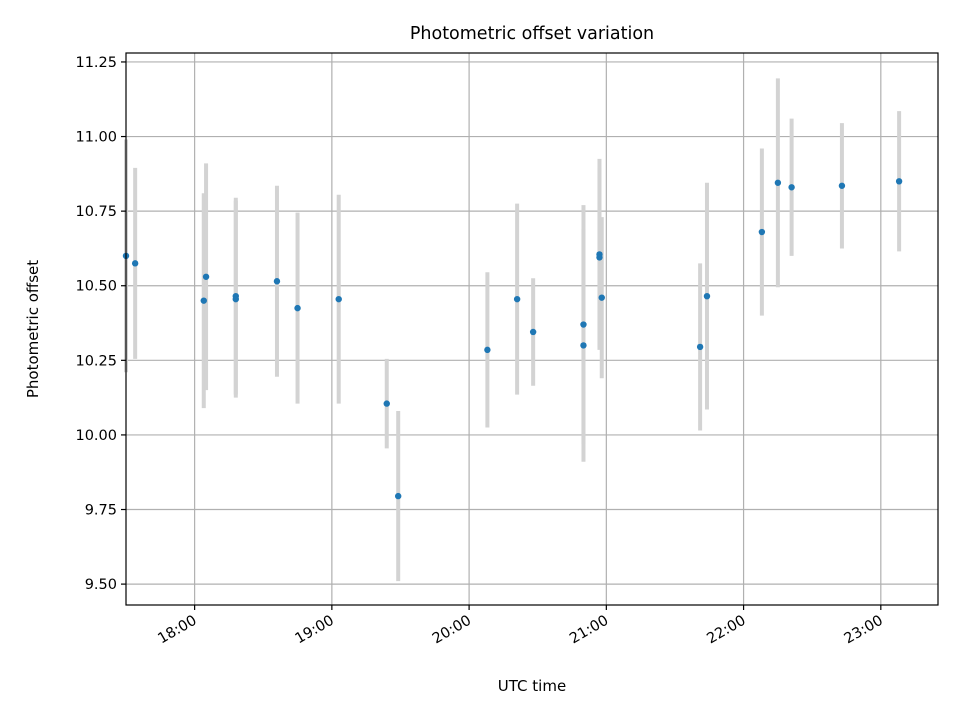  Describe the element at coordinates (589, 630) in the screenshot. I see `x-tick-label: 21:00` at that location.